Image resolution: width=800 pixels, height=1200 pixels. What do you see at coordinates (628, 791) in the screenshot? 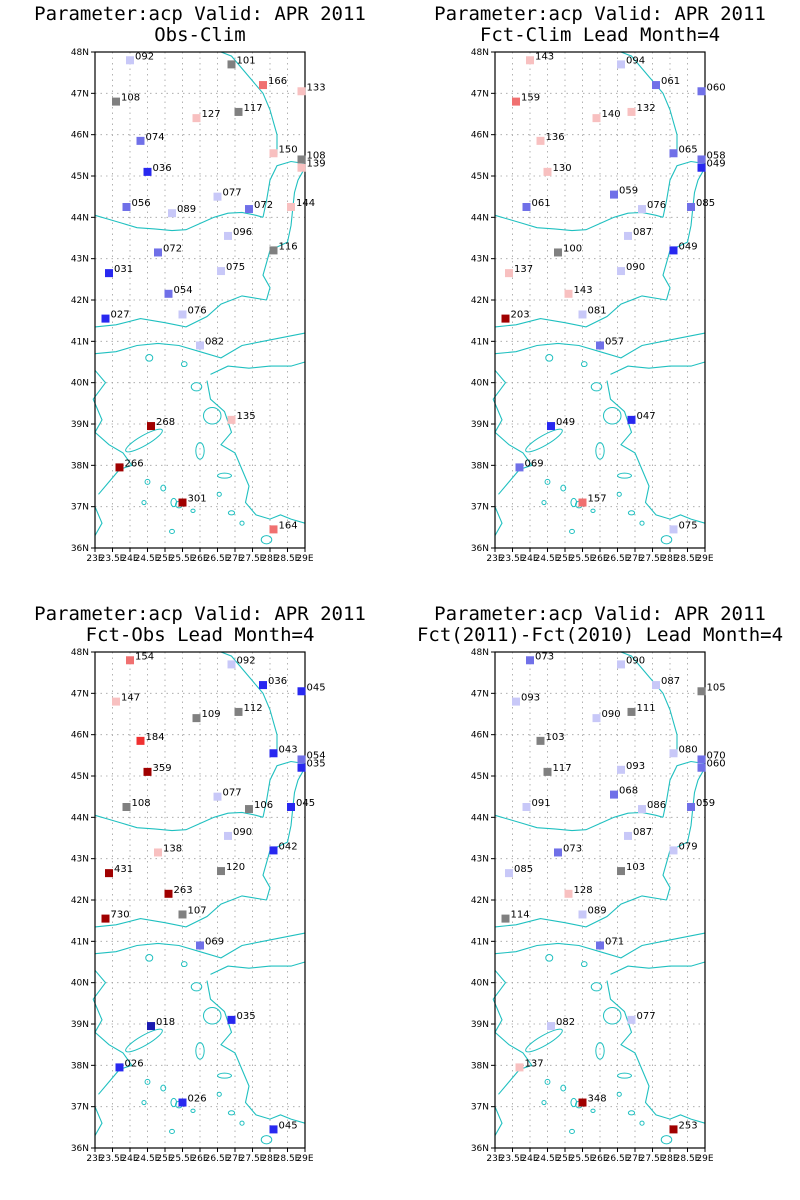
I see `station-value-label: 068` at bounding box center [628, 791].